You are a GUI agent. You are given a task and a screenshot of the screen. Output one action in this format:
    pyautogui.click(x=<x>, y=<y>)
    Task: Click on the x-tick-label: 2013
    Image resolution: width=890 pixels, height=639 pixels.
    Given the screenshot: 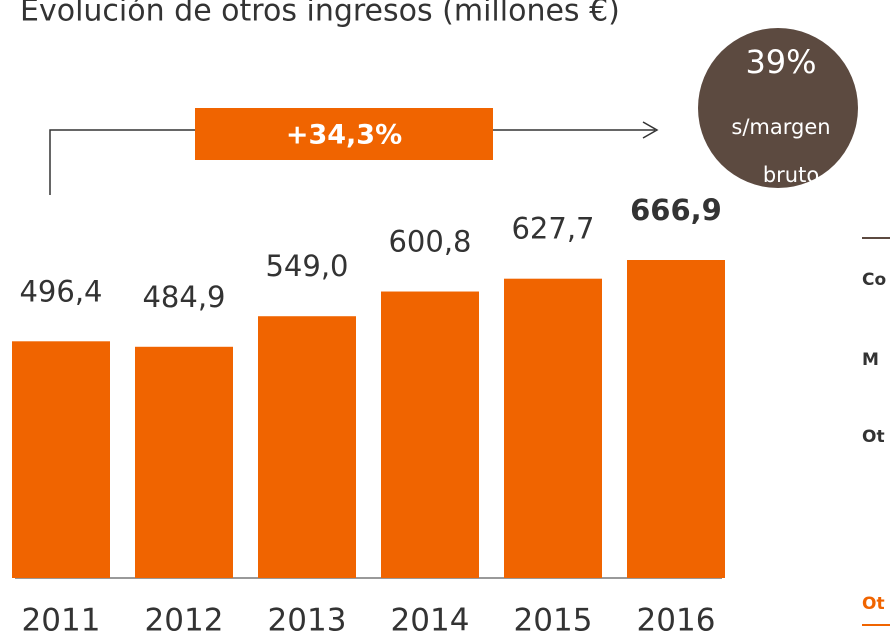 What is the action you would take?
    pyautogui.click(x=307, y=621)
    